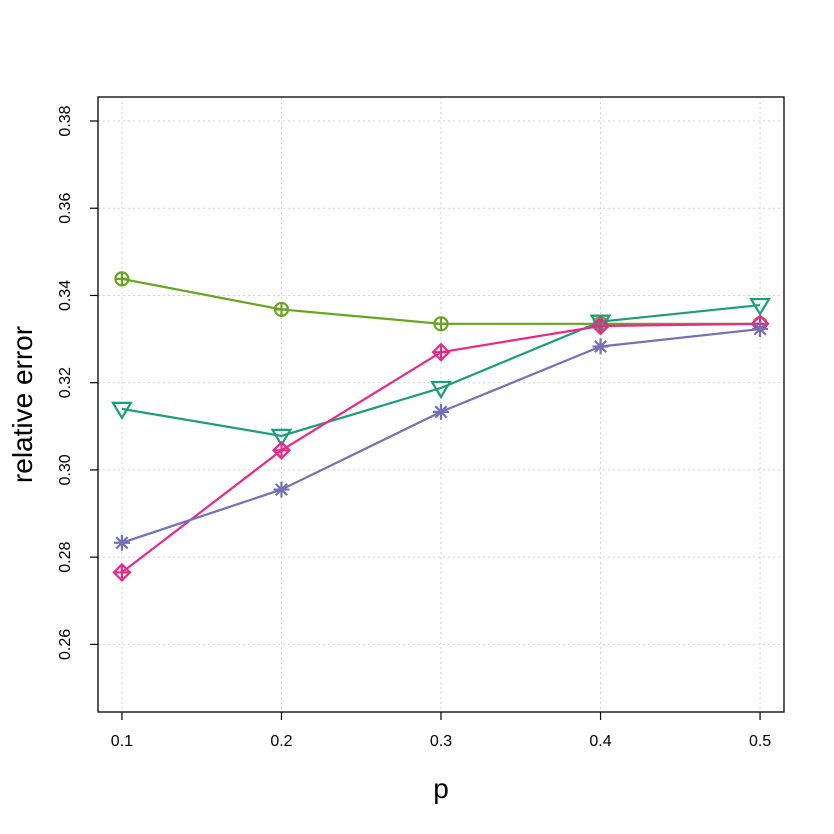  What do you see at coordinates (65, 120) in the screenshot?
I see `y-tick-label: 0.38` at bounding box center [65, 120].